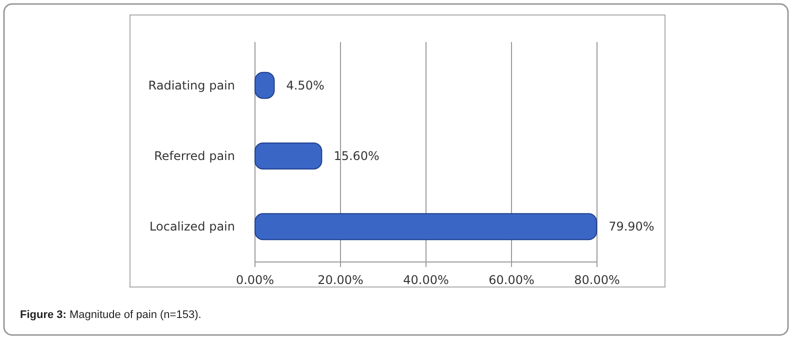  Describe the element at coordinates (192, 227) in the screenshot. I see `y-tick-label: Localized pain` at that location.